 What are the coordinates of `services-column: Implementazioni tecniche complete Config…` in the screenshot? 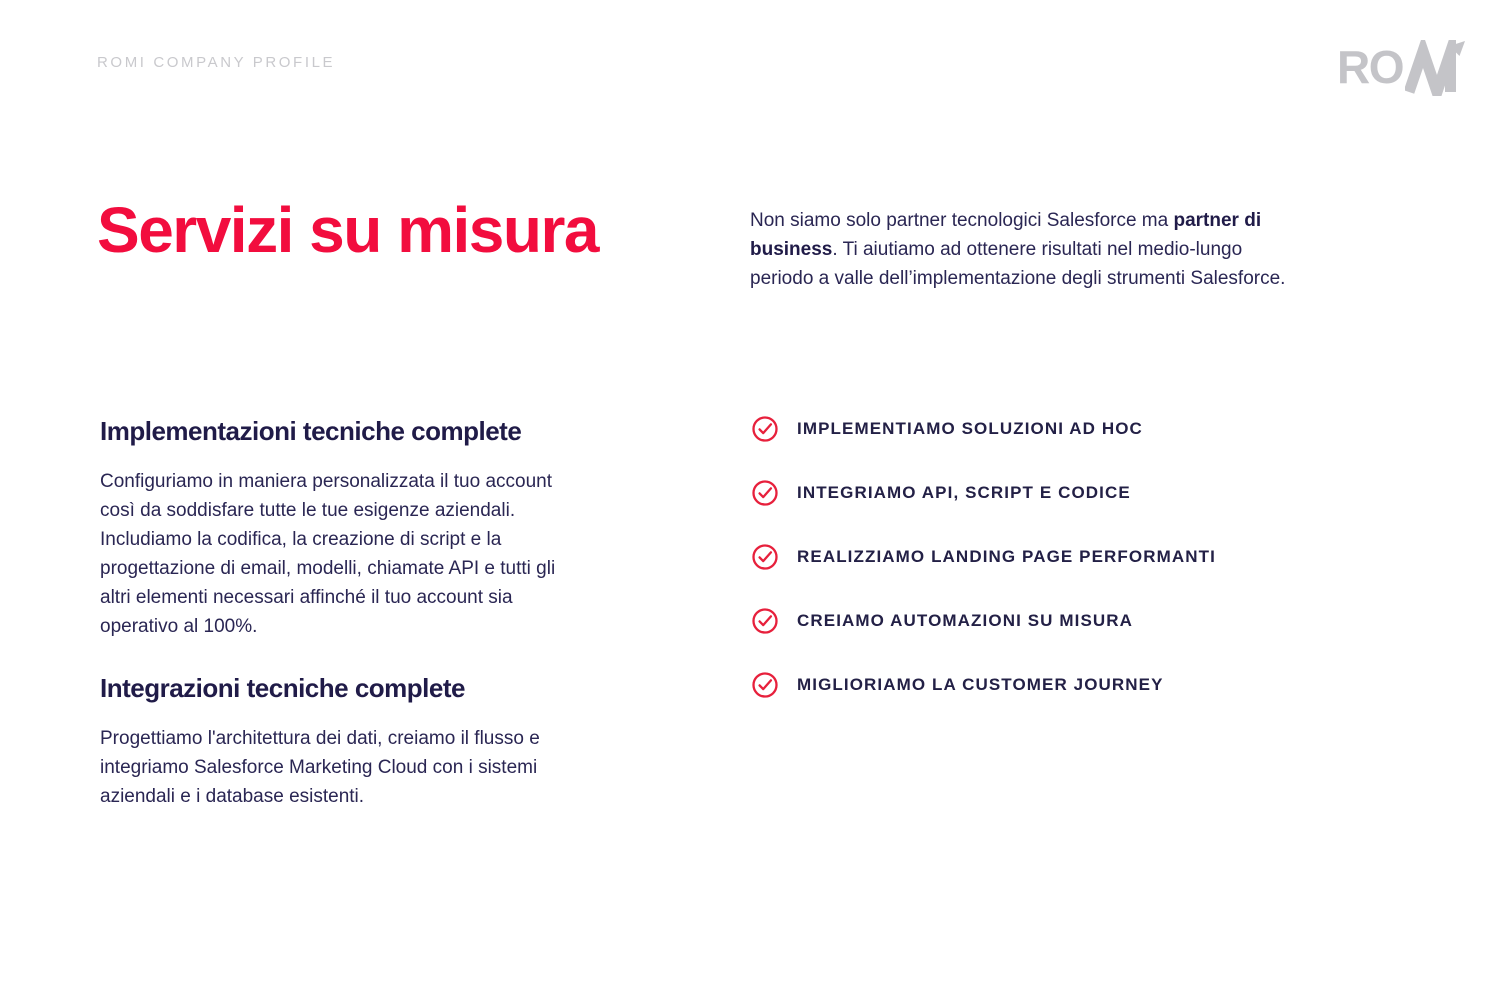 It's located at (343, 613).